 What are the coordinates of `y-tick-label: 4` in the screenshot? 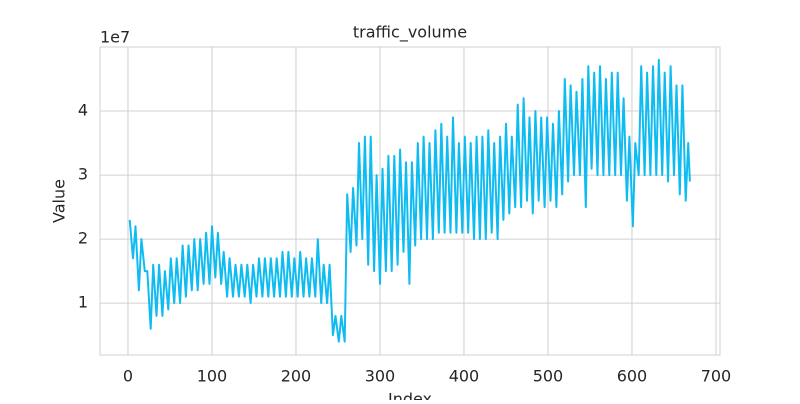 It's located at (83, 110).